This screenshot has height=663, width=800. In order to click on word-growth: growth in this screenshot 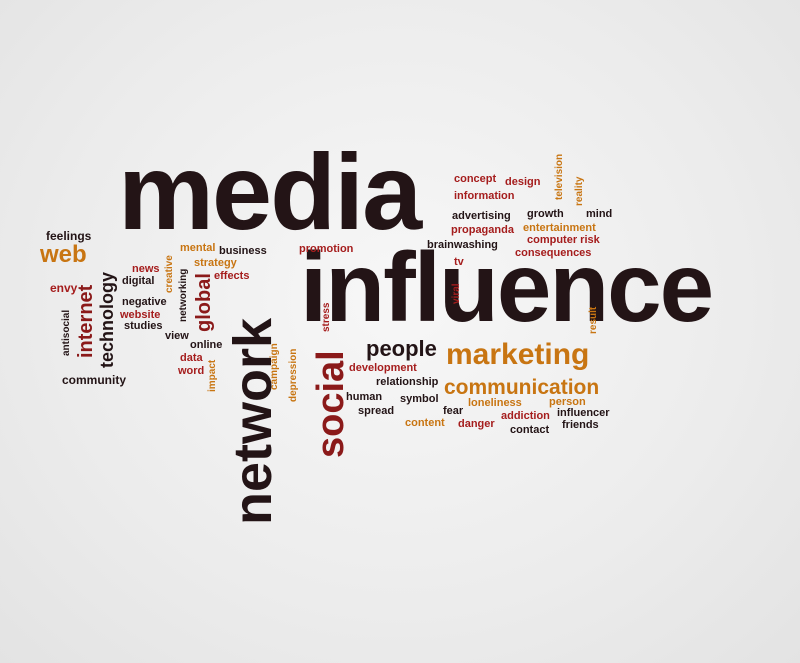, I will do `click(545, 214)`.